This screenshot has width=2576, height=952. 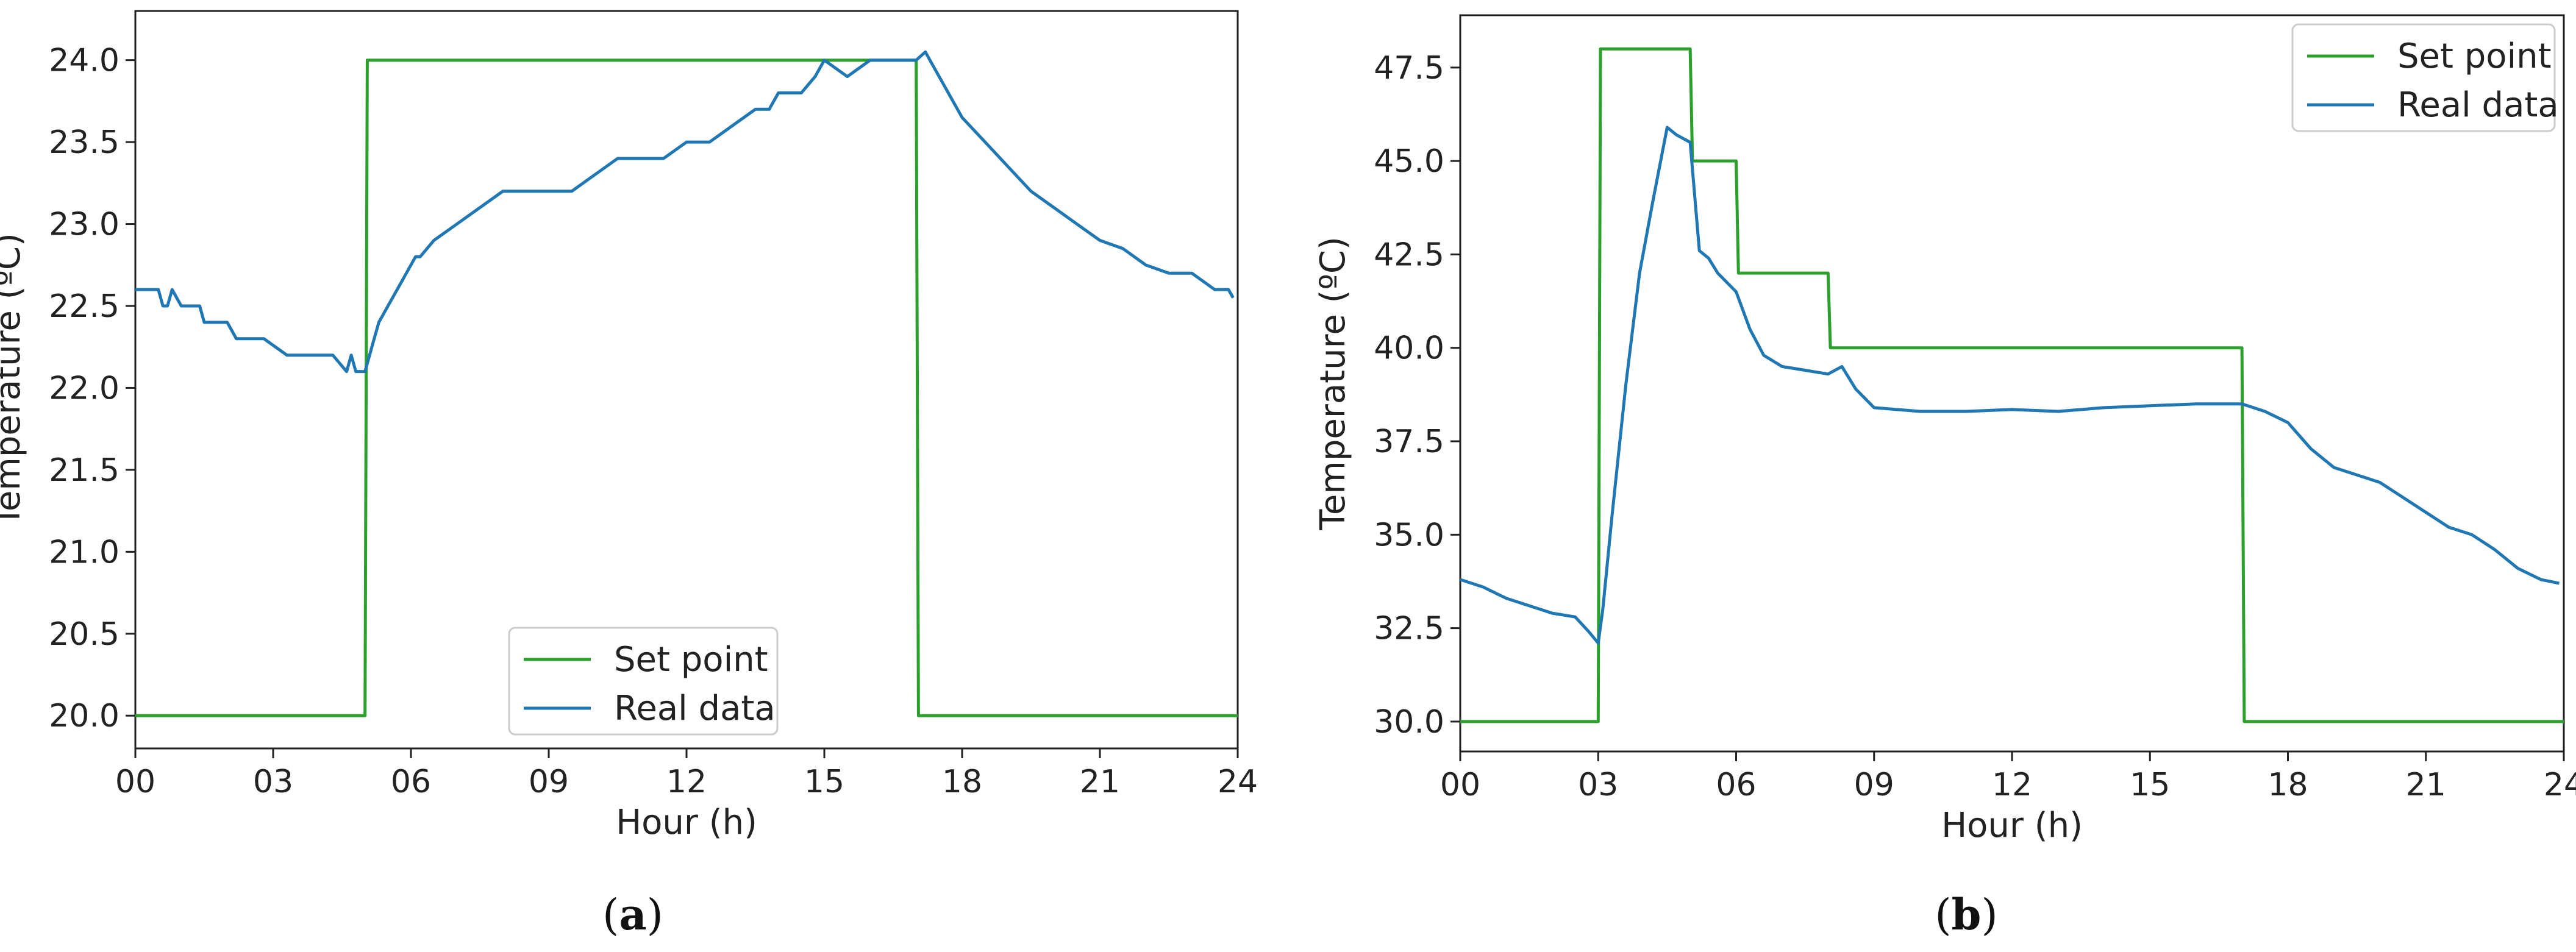 What do you see at coordinates (1409, 254) in the screenshot?
I see `y-tick-label: 42.5` at bounding box center [1409, 254].